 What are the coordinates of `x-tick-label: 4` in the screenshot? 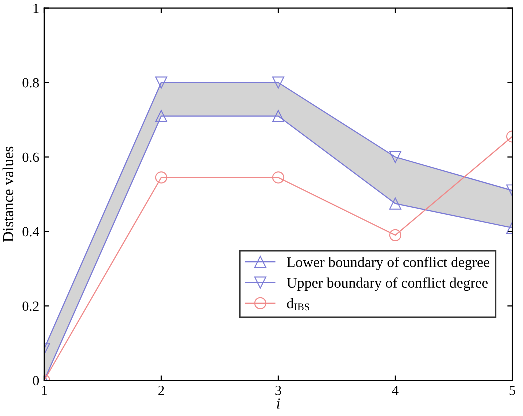 It's located at (395, 391).